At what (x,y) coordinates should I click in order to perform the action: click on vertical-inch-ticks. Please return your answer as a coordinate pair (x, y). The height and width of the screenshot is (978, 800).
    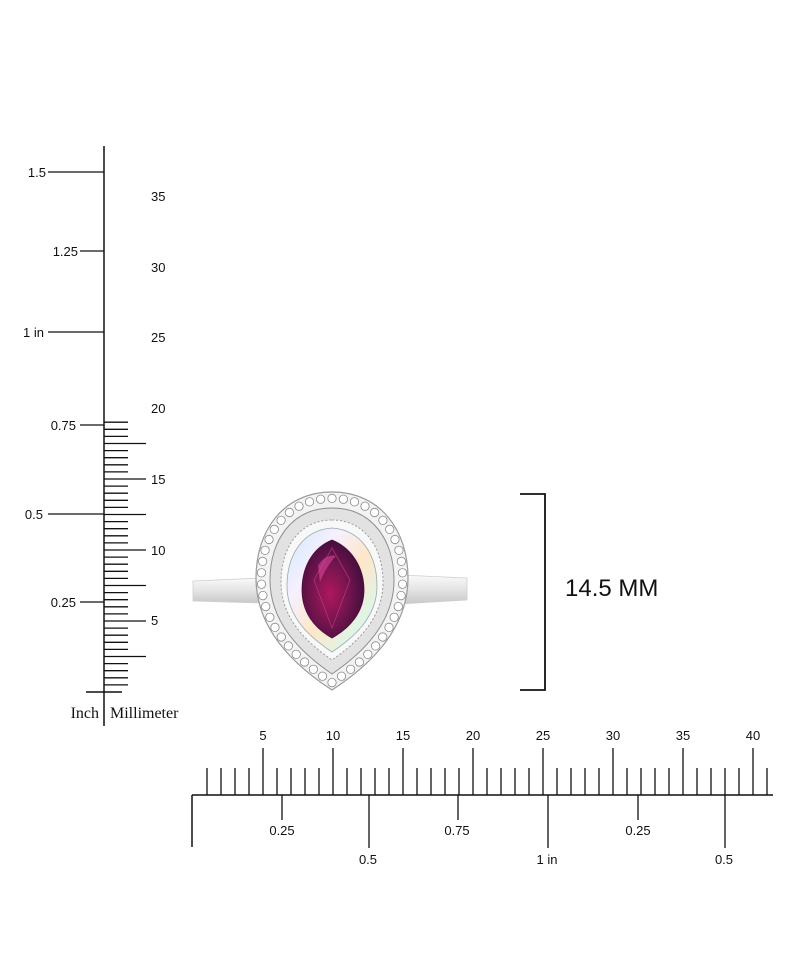
    Looking at the image, I should click on (76, 387).